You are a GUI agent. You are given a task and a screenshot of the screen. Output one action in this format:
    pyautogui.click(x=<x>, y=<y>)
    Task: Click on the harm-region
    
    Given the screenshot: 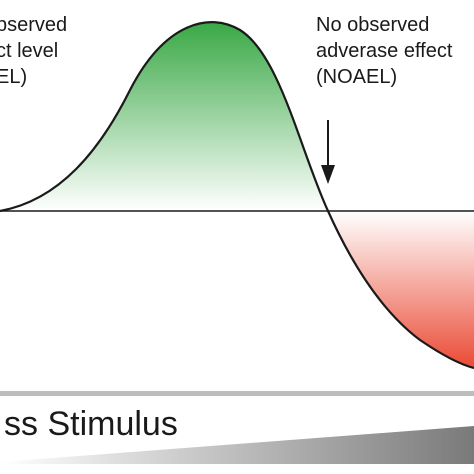 What is the action you would take?
    pyautogui.click(x=401, y=289)
    